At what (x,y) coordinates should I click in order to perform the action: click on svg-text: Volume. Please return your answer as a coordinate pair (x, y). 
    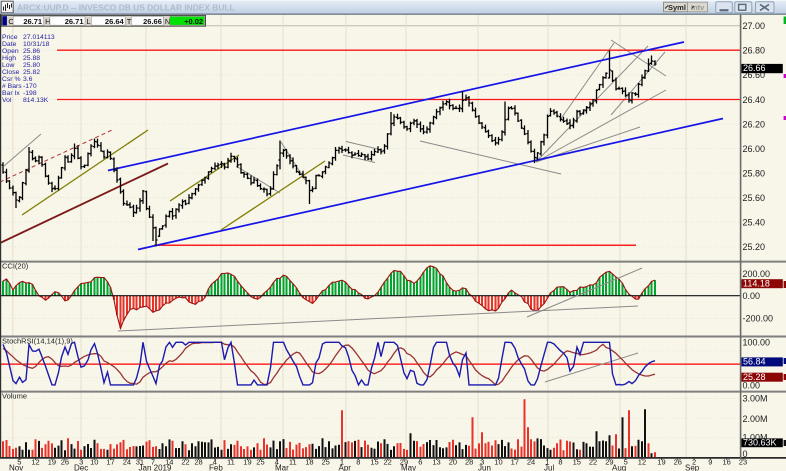
    Looking at the image, I should click on (14, 396).